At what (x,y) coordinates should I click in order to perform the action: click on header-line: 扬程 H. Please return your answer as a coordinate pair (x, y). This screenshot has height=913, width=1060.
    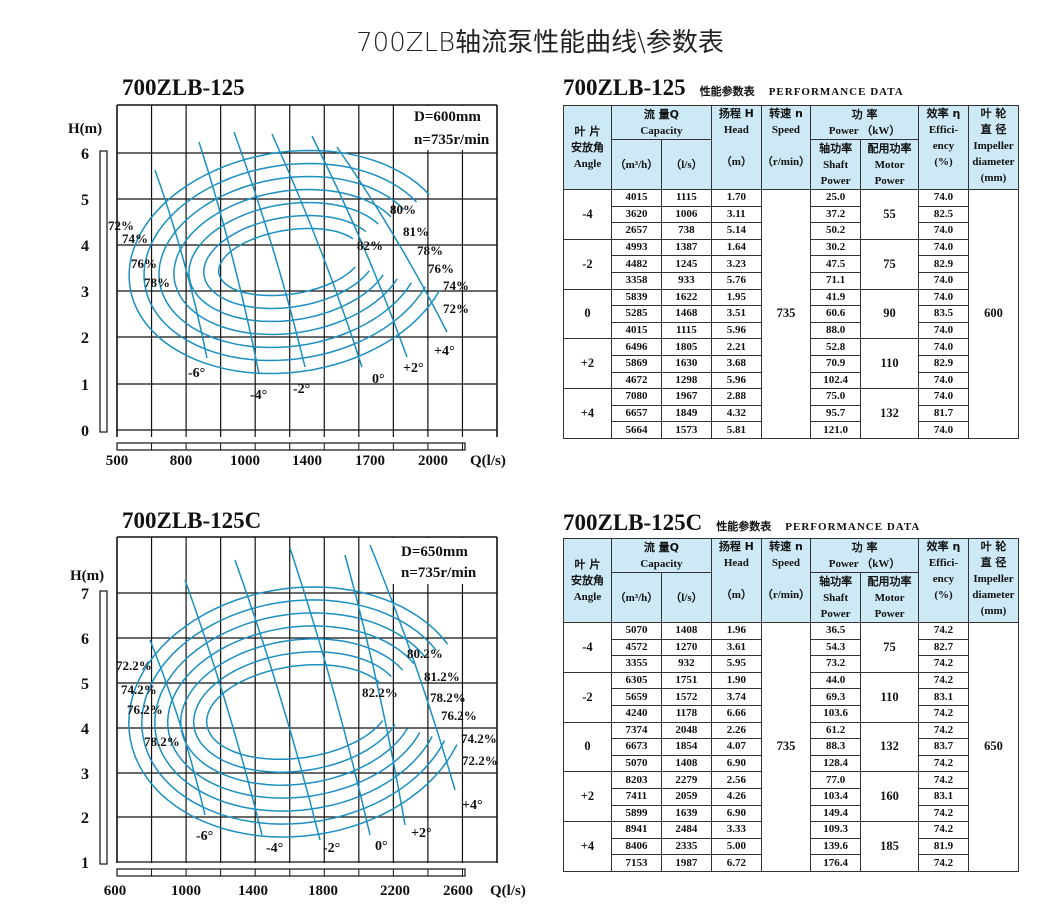
    Looking at the image, I should click on (736, 546).